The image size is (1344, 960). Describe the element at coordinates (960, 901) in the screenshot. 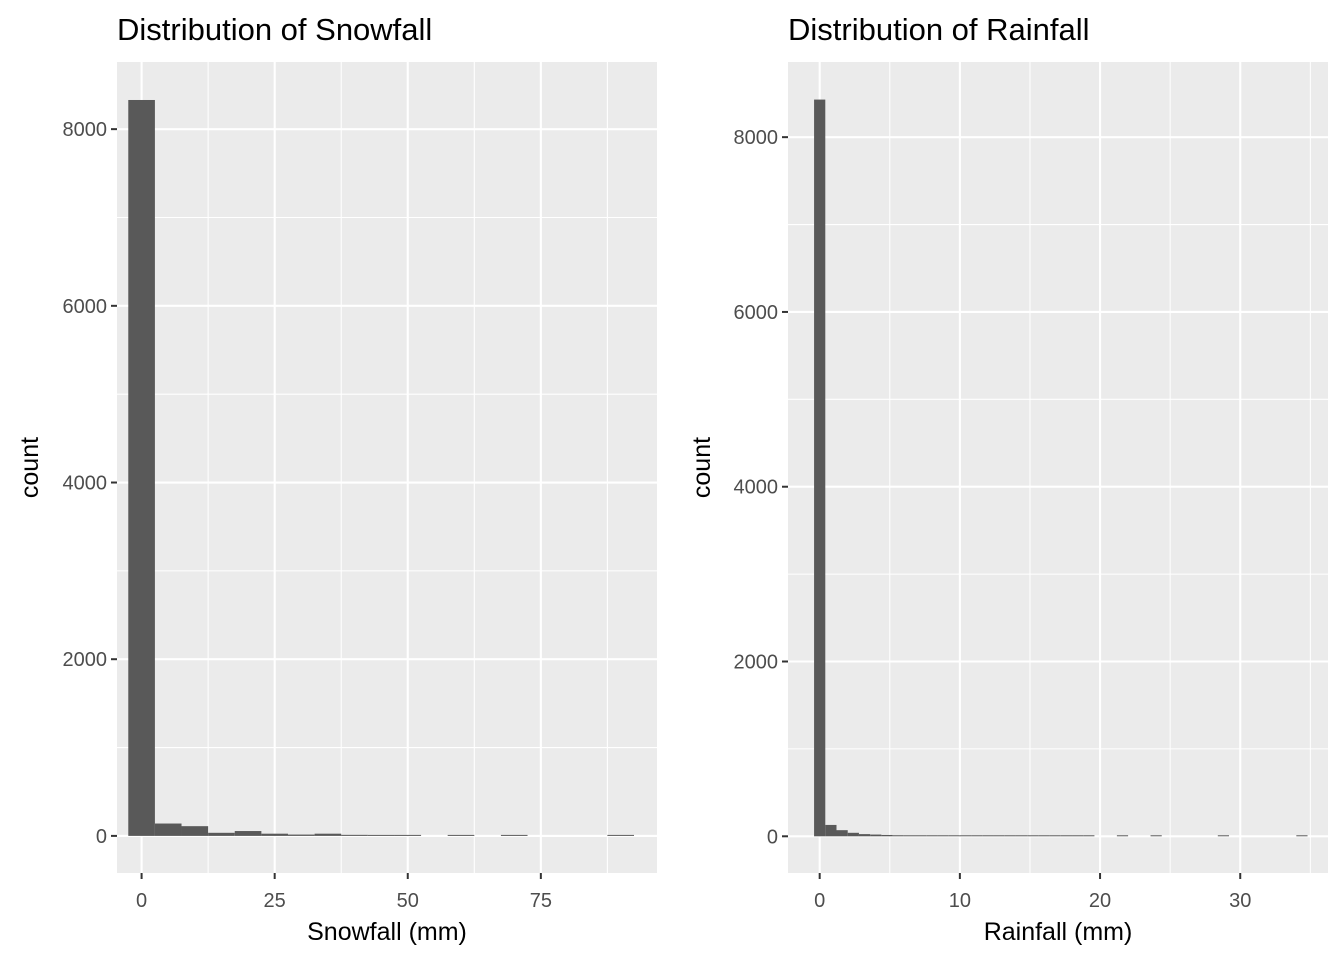

I see `x-tick-label: 10` at that location.